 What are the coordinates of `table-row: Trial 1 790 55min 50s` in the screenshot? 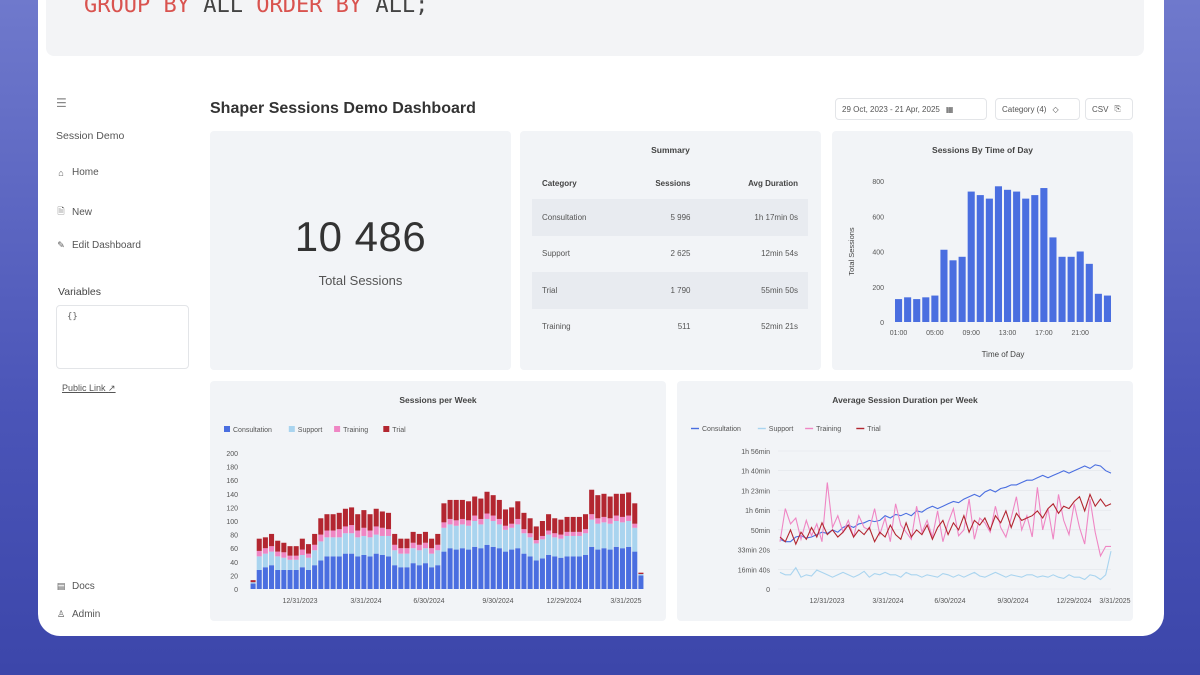 It's located at (670, 290).